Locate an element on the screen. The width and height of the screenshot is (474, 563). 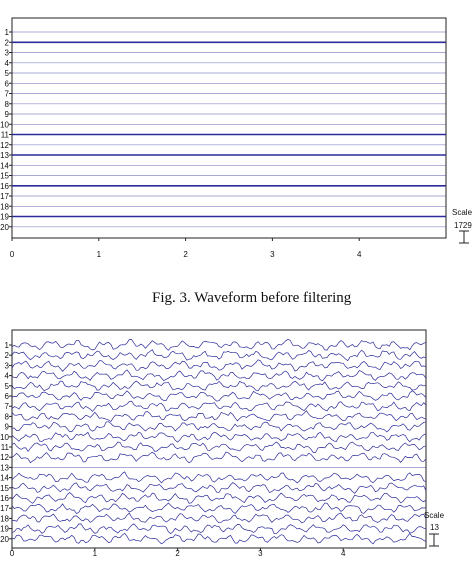
chart1-scale-label: Scale is located at coordinates (462, 212).